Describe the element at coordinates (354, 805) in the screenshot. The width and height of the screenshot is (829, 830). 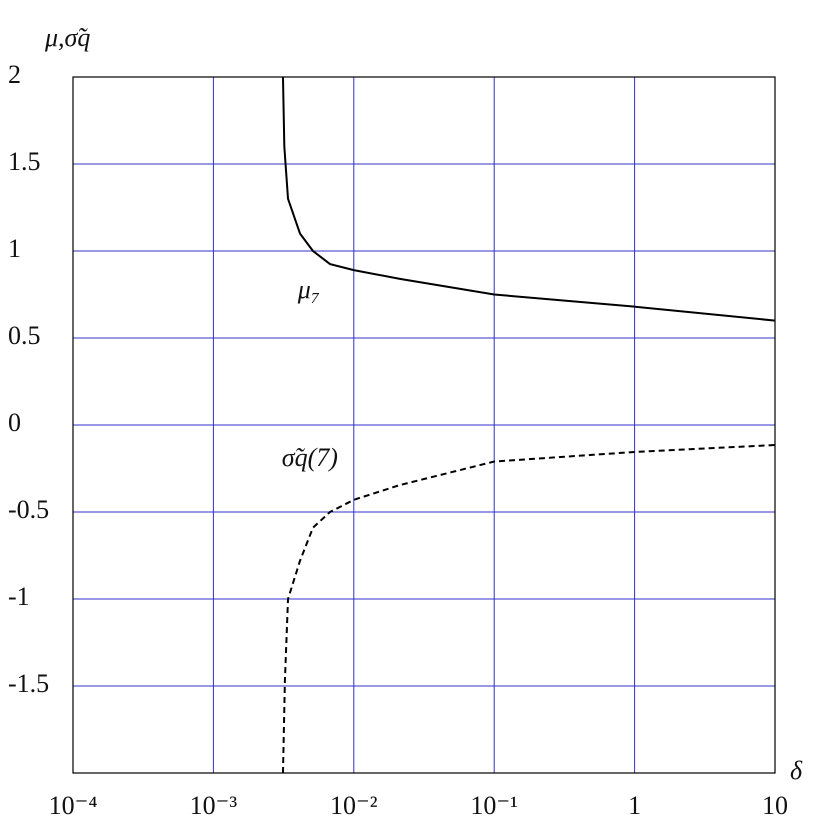
I see `x-tick-label: 10⁻²` at that location.